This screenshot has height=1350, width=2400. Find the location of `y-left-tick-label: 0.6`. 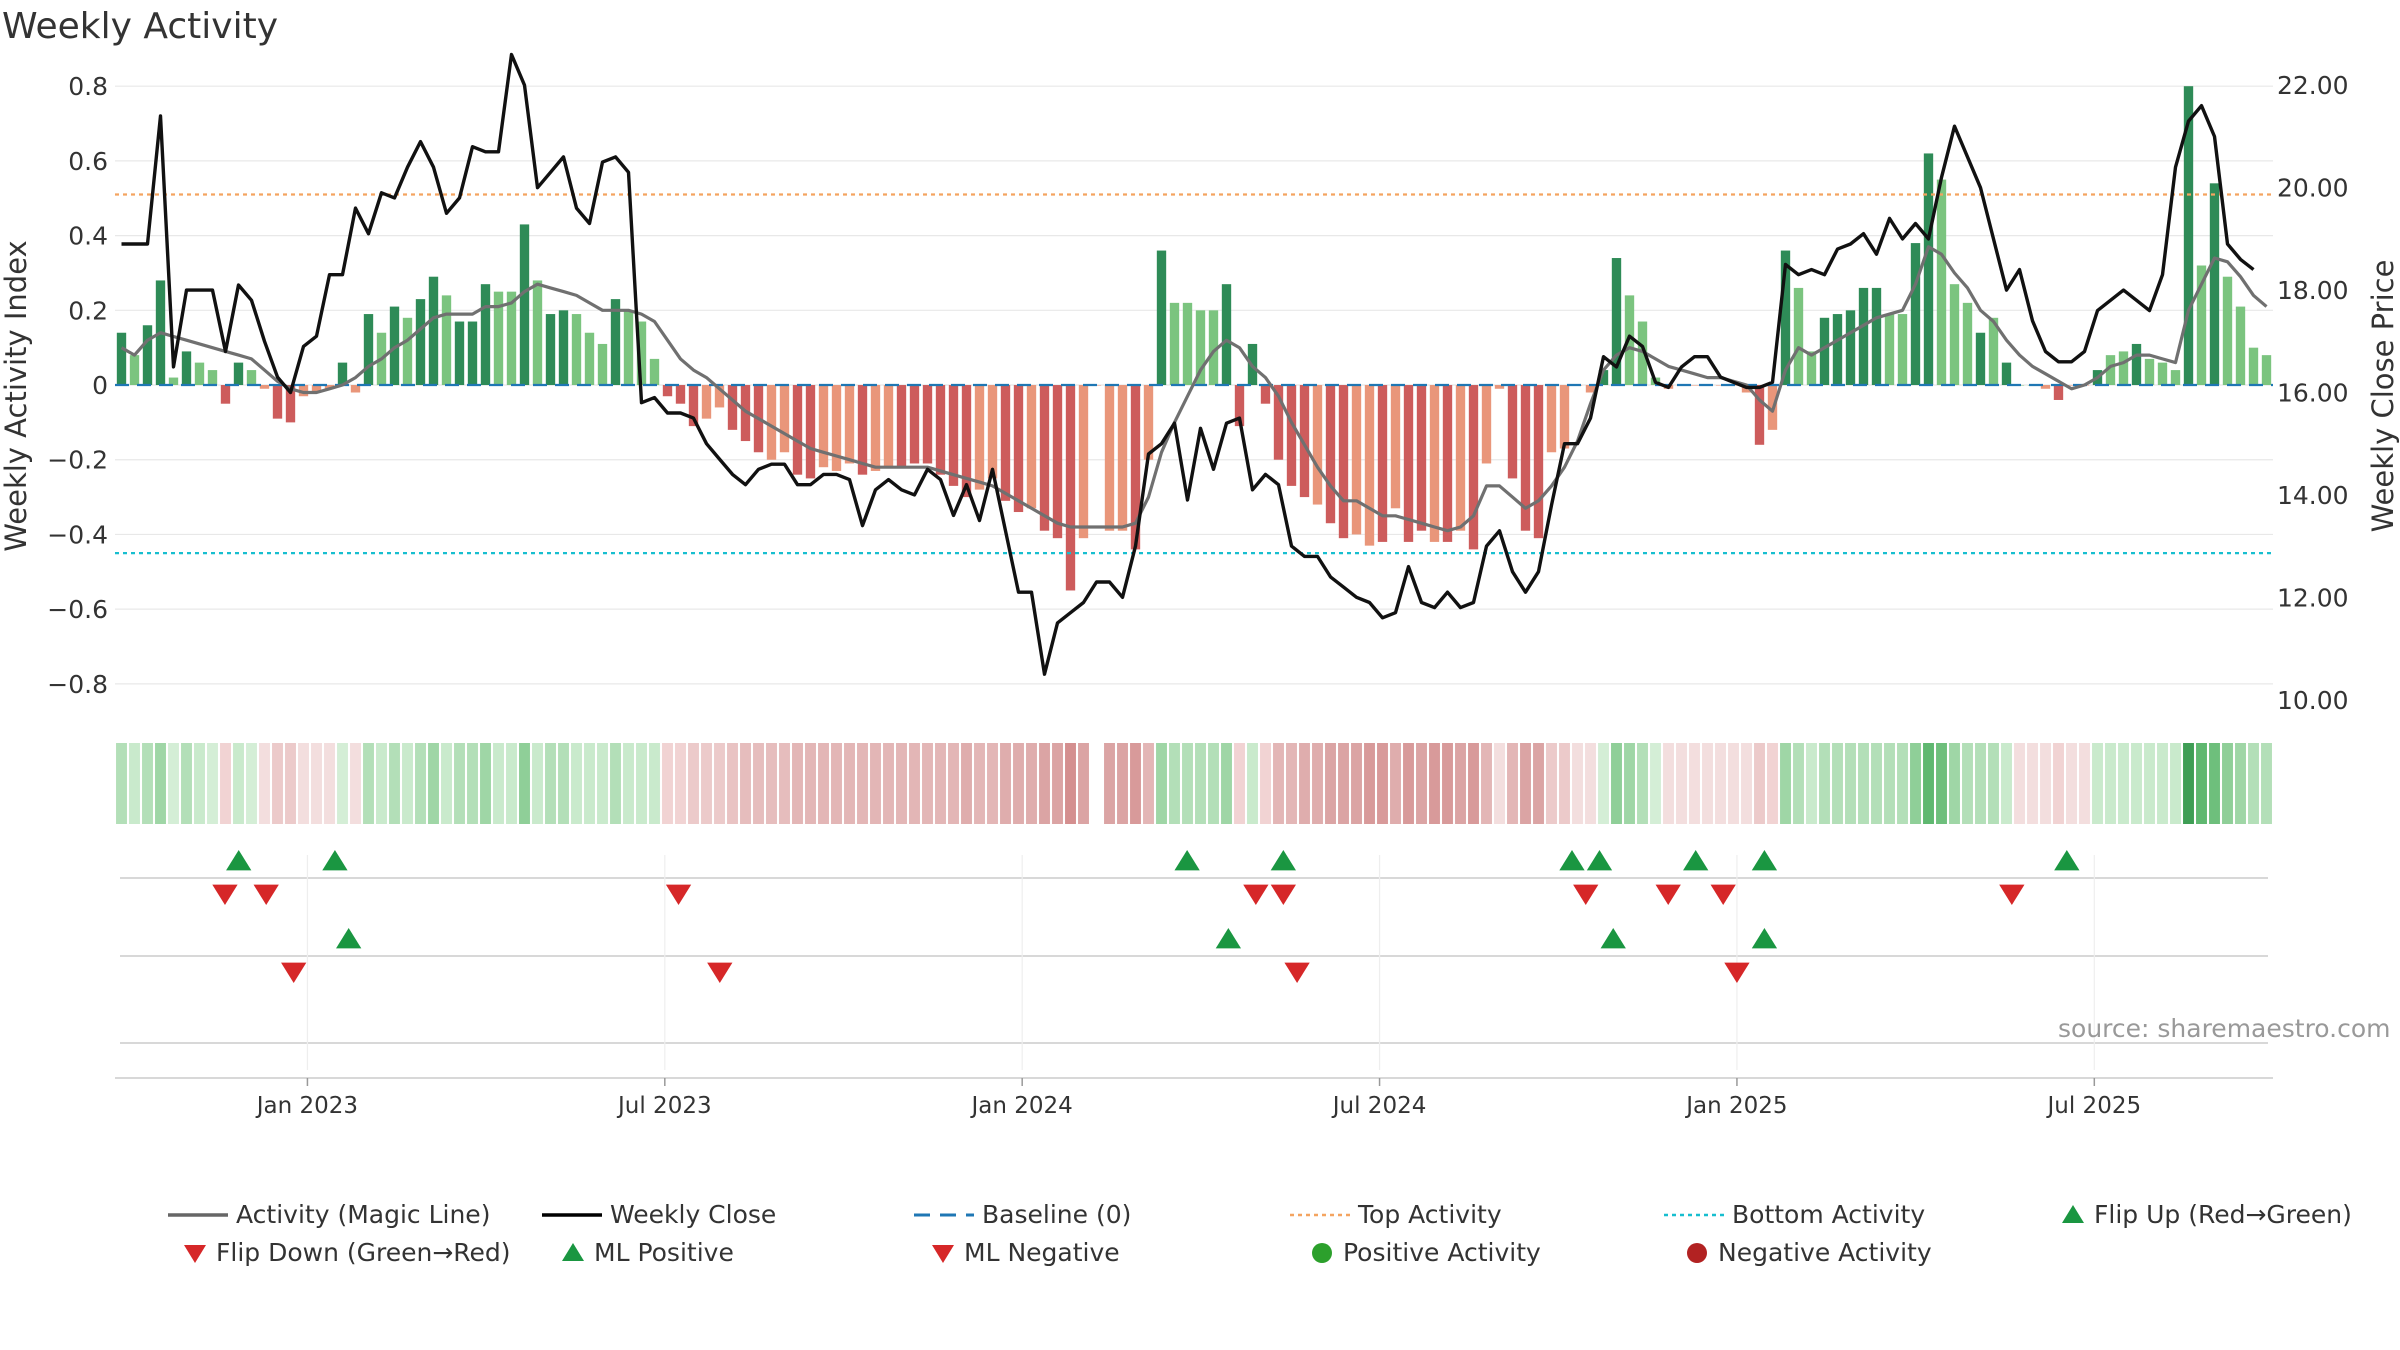

y-left-tick-label: 0.6 is located at coordinates (88, 161).